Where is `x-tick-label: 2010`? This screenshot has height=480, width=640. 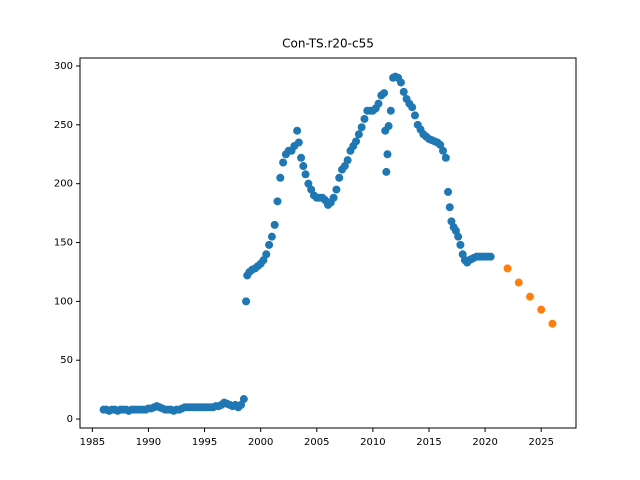 x-tick-label: 2010 is located at coordinates (372, 442).